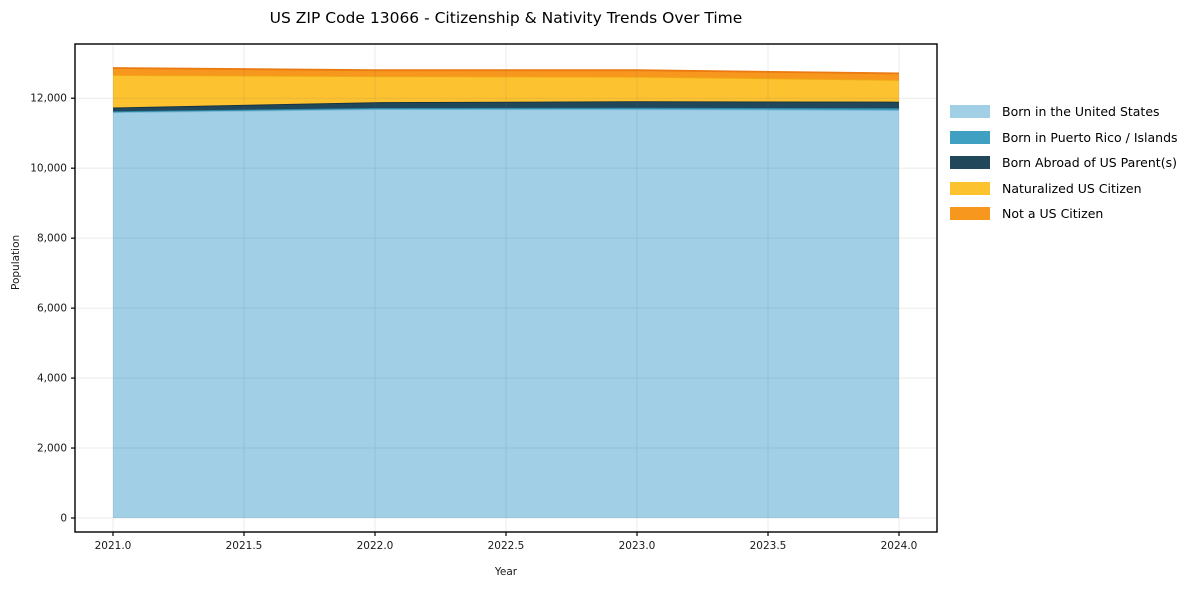  Describe the element at coordinates (506, 572) in the screenshot. I see `x-axis-label: Year` at that location.